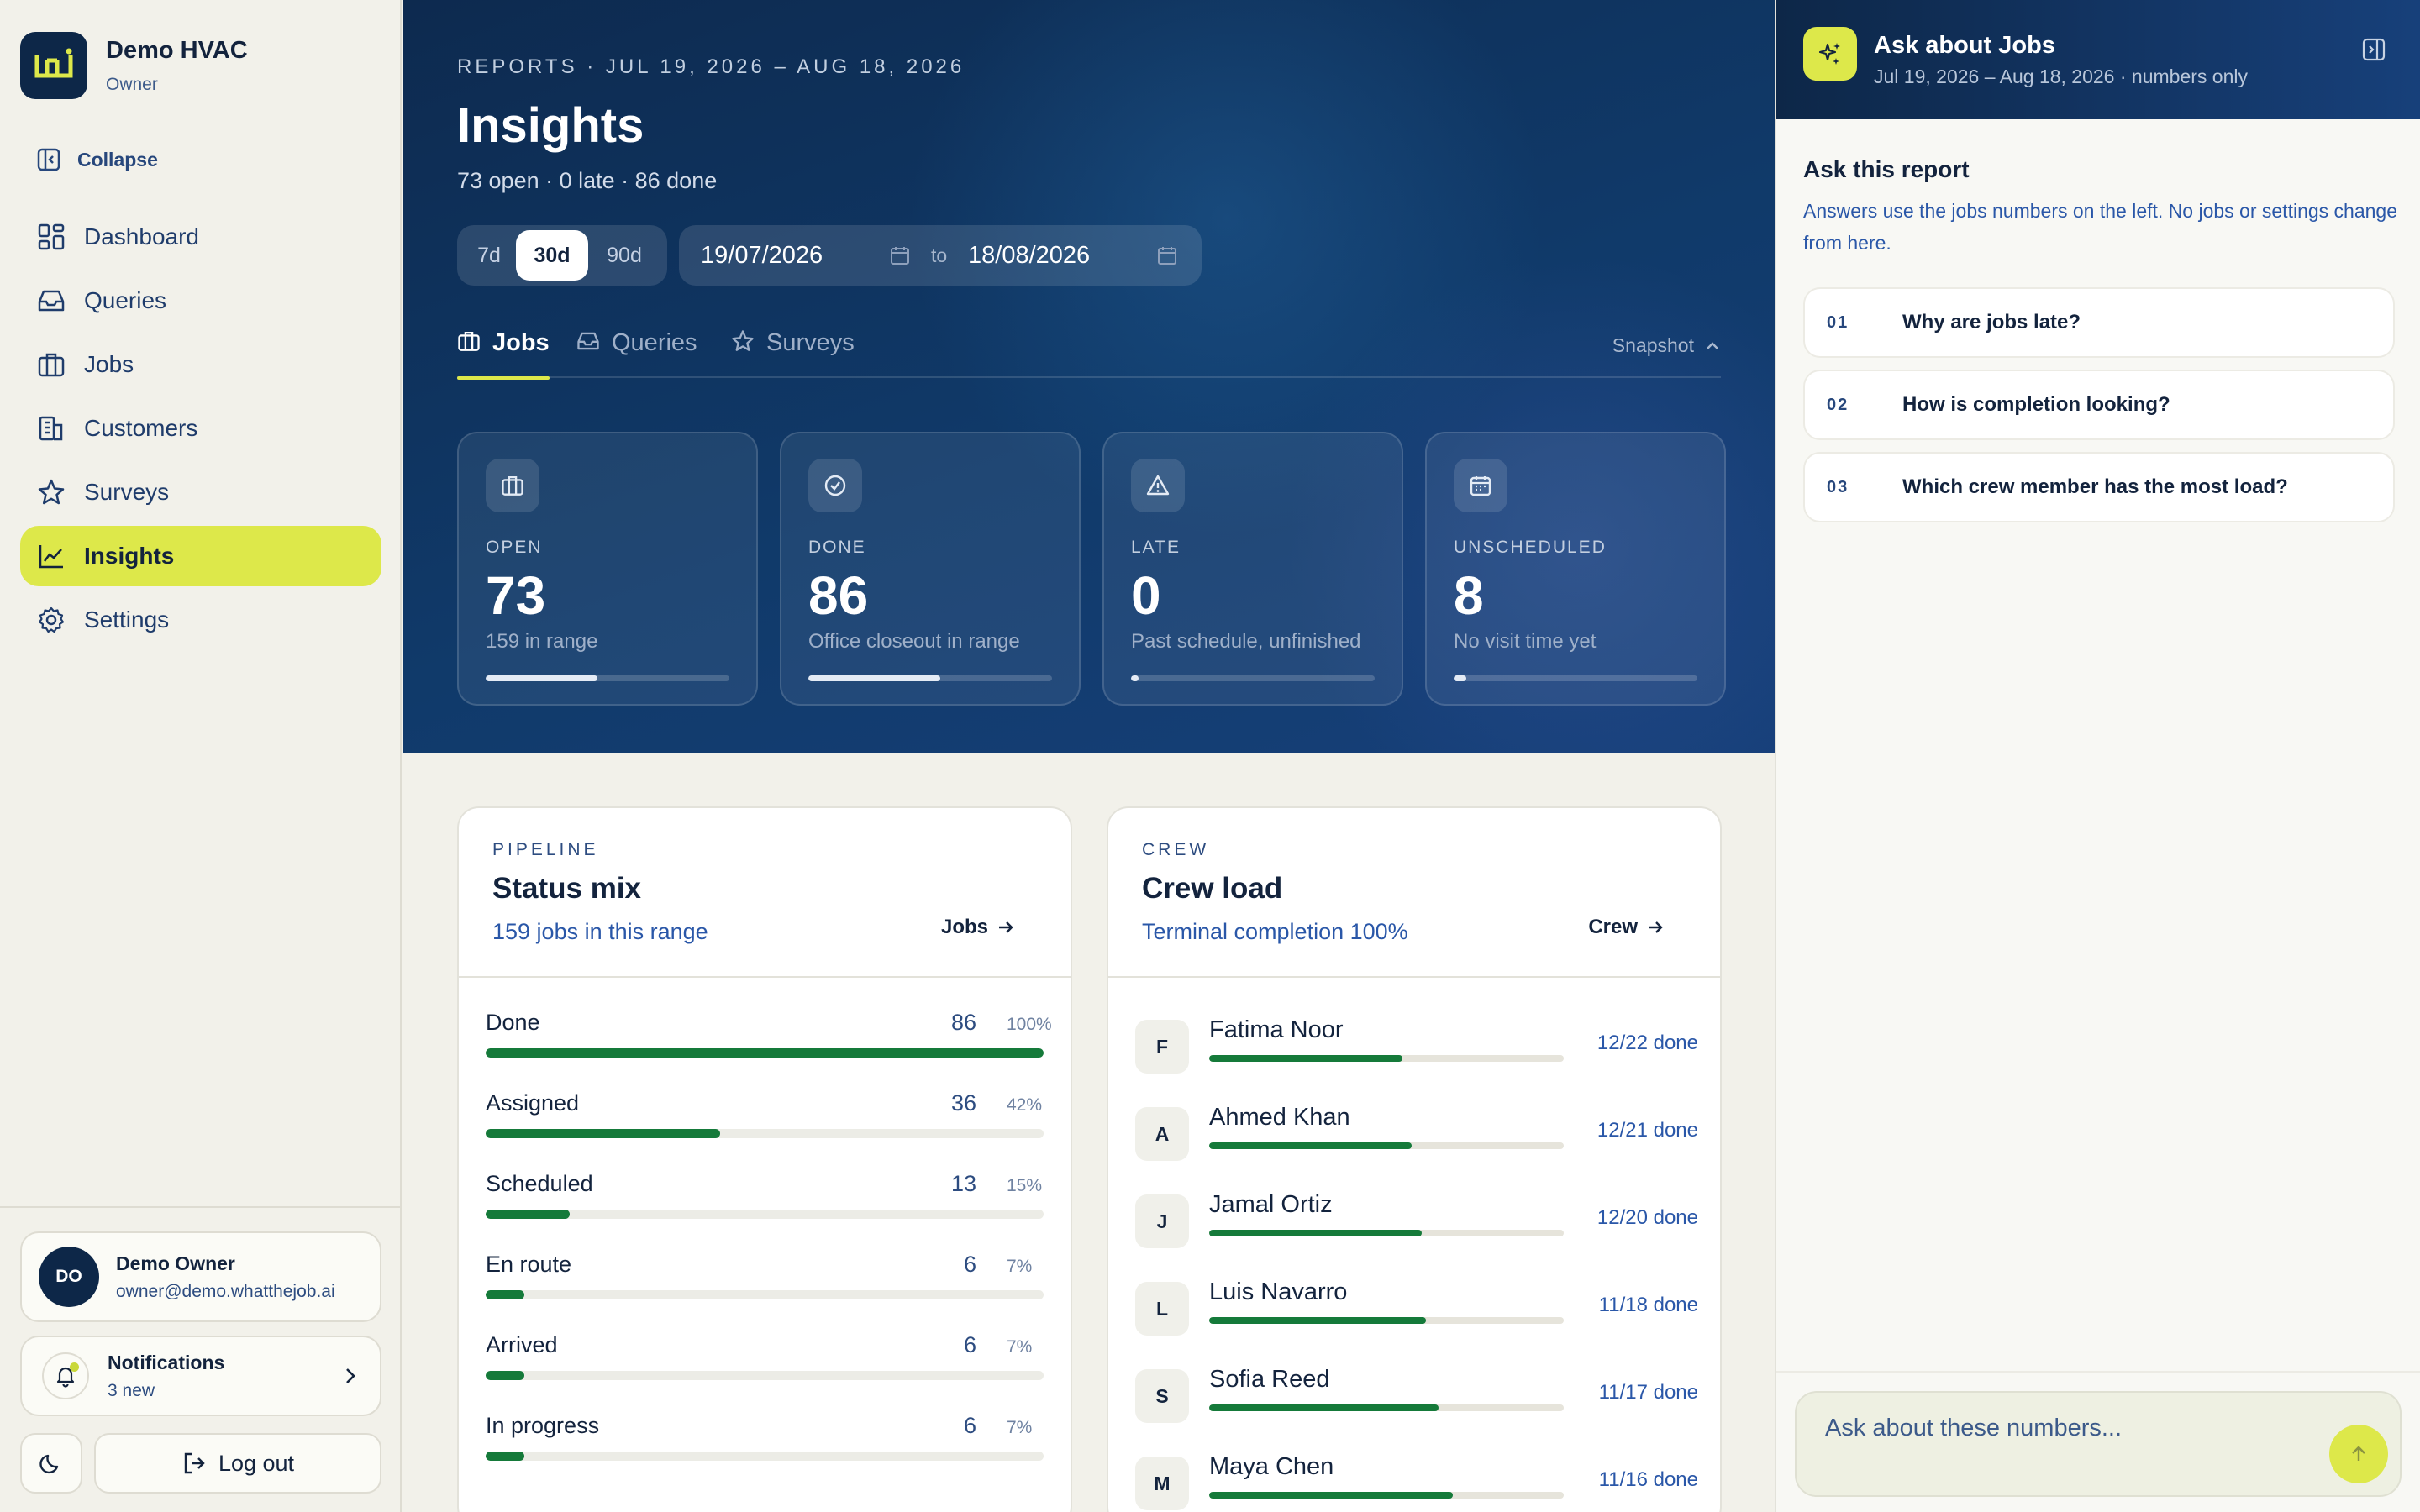 The width and height of the screenshot is (2420, 1512). I want to click on kpi-card-late: LATE 0 Past schedule, unfinished, so click(1253, 569).